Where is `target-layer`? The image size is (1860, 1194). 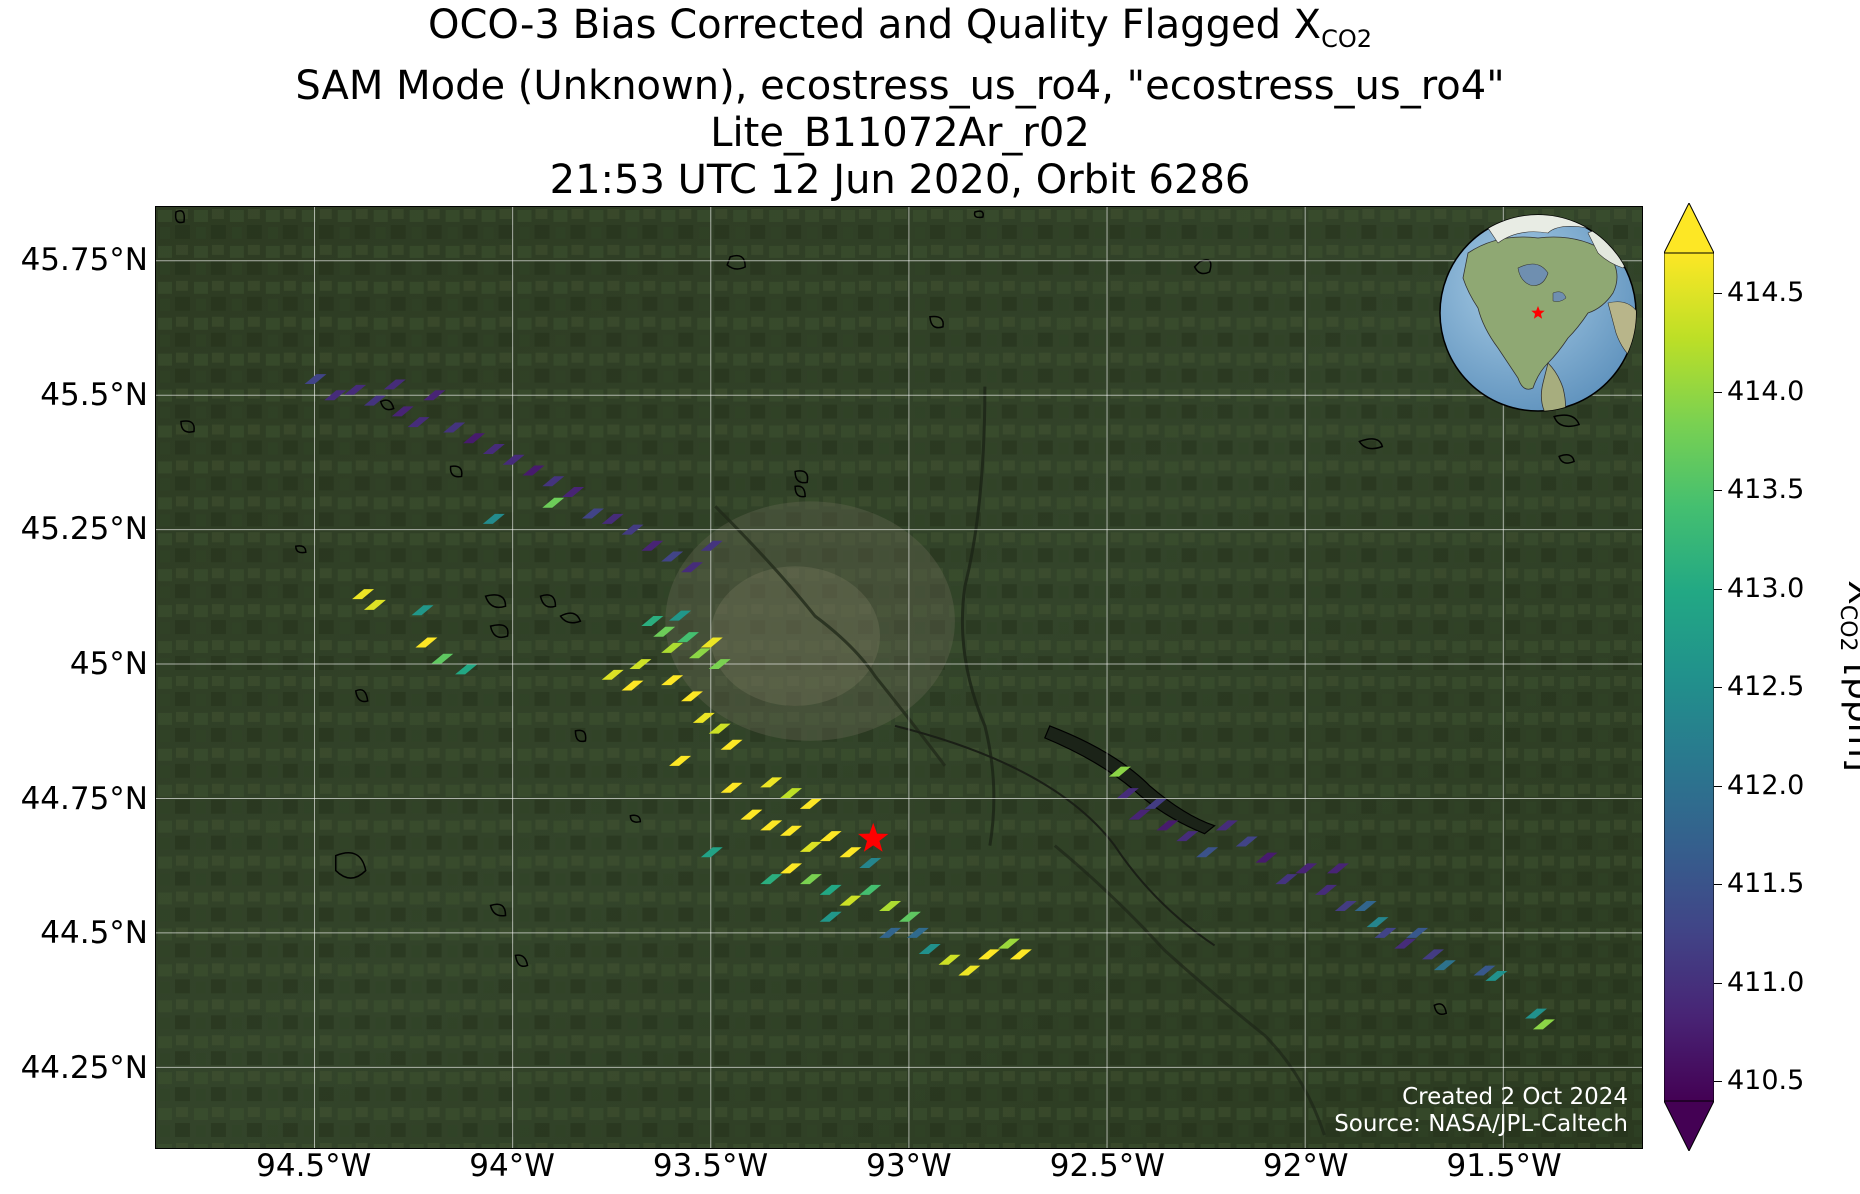
target-layer is located at coordinates (873, 837).